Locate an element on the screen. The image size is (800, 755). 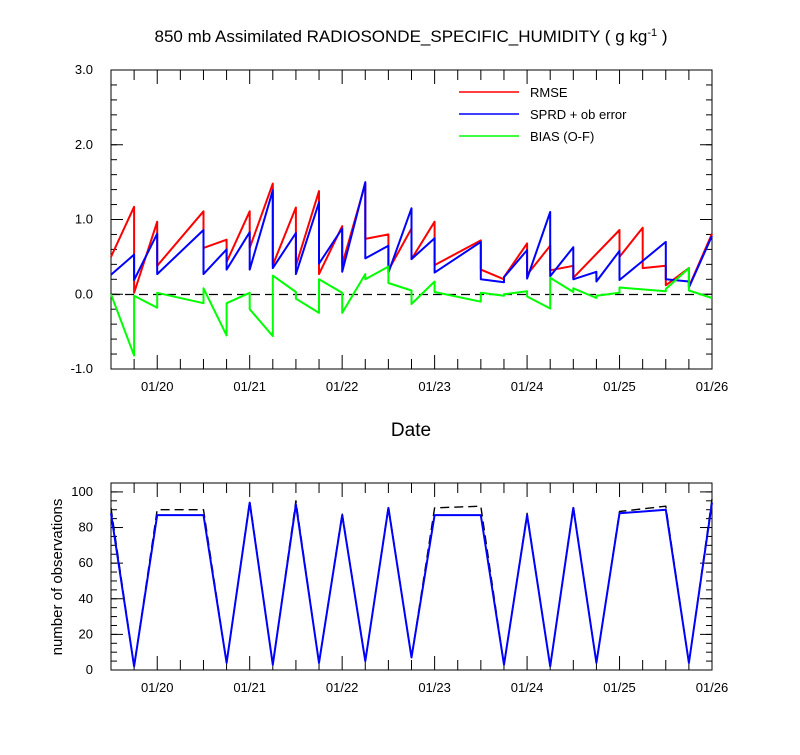
chart-legend: RMSE SPRD + ob error BIAS (O-F) is located at coordinates (543, 114).